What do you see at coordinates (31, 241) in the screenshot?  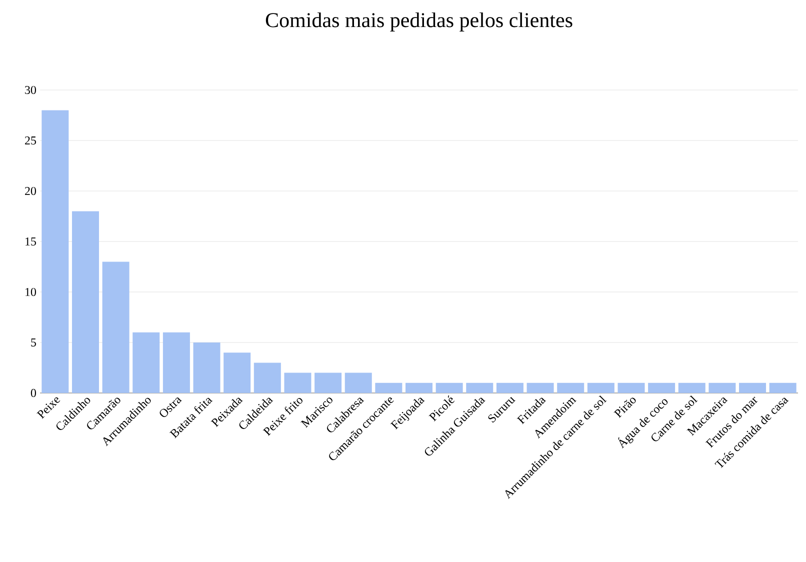 I see `y-tick-label: 15` at bounding box center [31, 241].